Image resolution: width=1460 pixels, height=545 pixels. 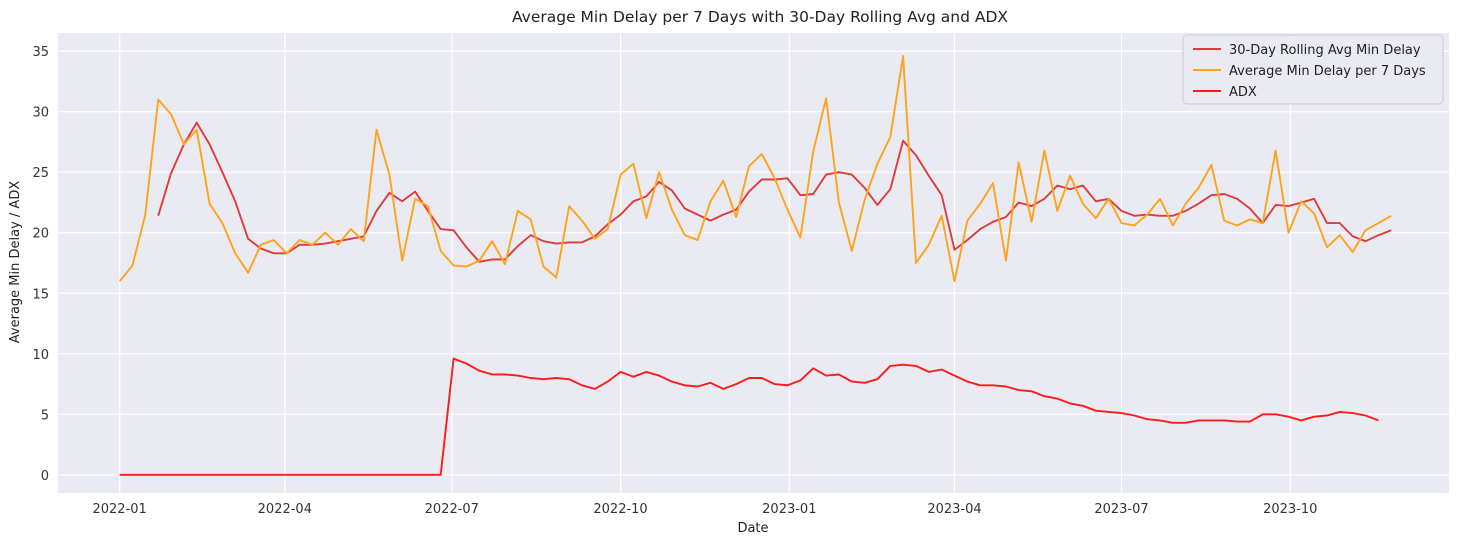 I want to click on x-tick-label: 2023-04, so click(x=954, y=509).